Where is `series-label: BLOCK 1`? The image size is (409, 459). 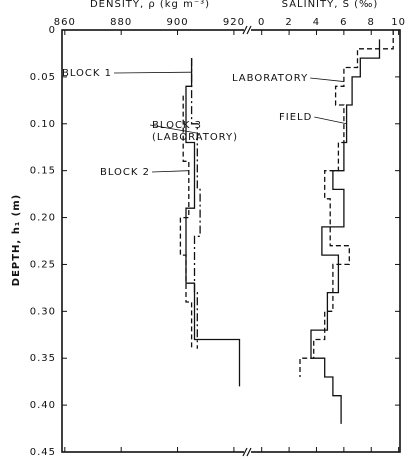 series-label: BLOCK 1 is located at coordinates (87, 73).